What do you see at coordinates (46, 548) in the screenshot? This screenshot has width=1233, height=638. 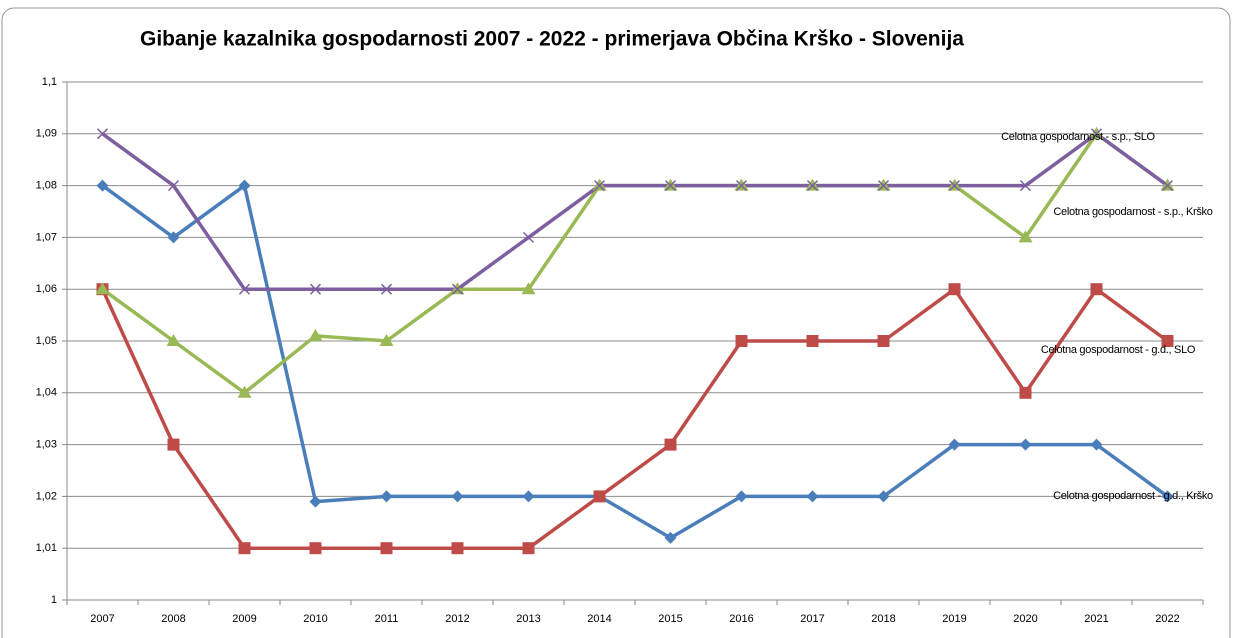 I see `y-tick-label: 1,01` at bounding box center [46, 548].